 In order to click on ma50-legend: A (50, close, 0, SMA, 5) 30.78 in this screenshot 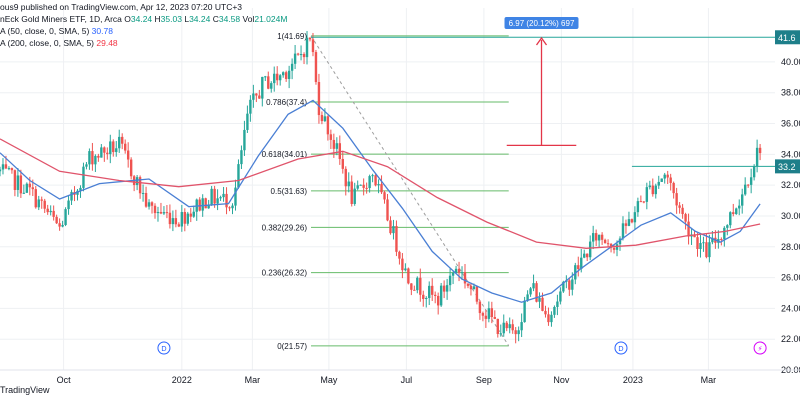, I will do `click(56, 31)`.